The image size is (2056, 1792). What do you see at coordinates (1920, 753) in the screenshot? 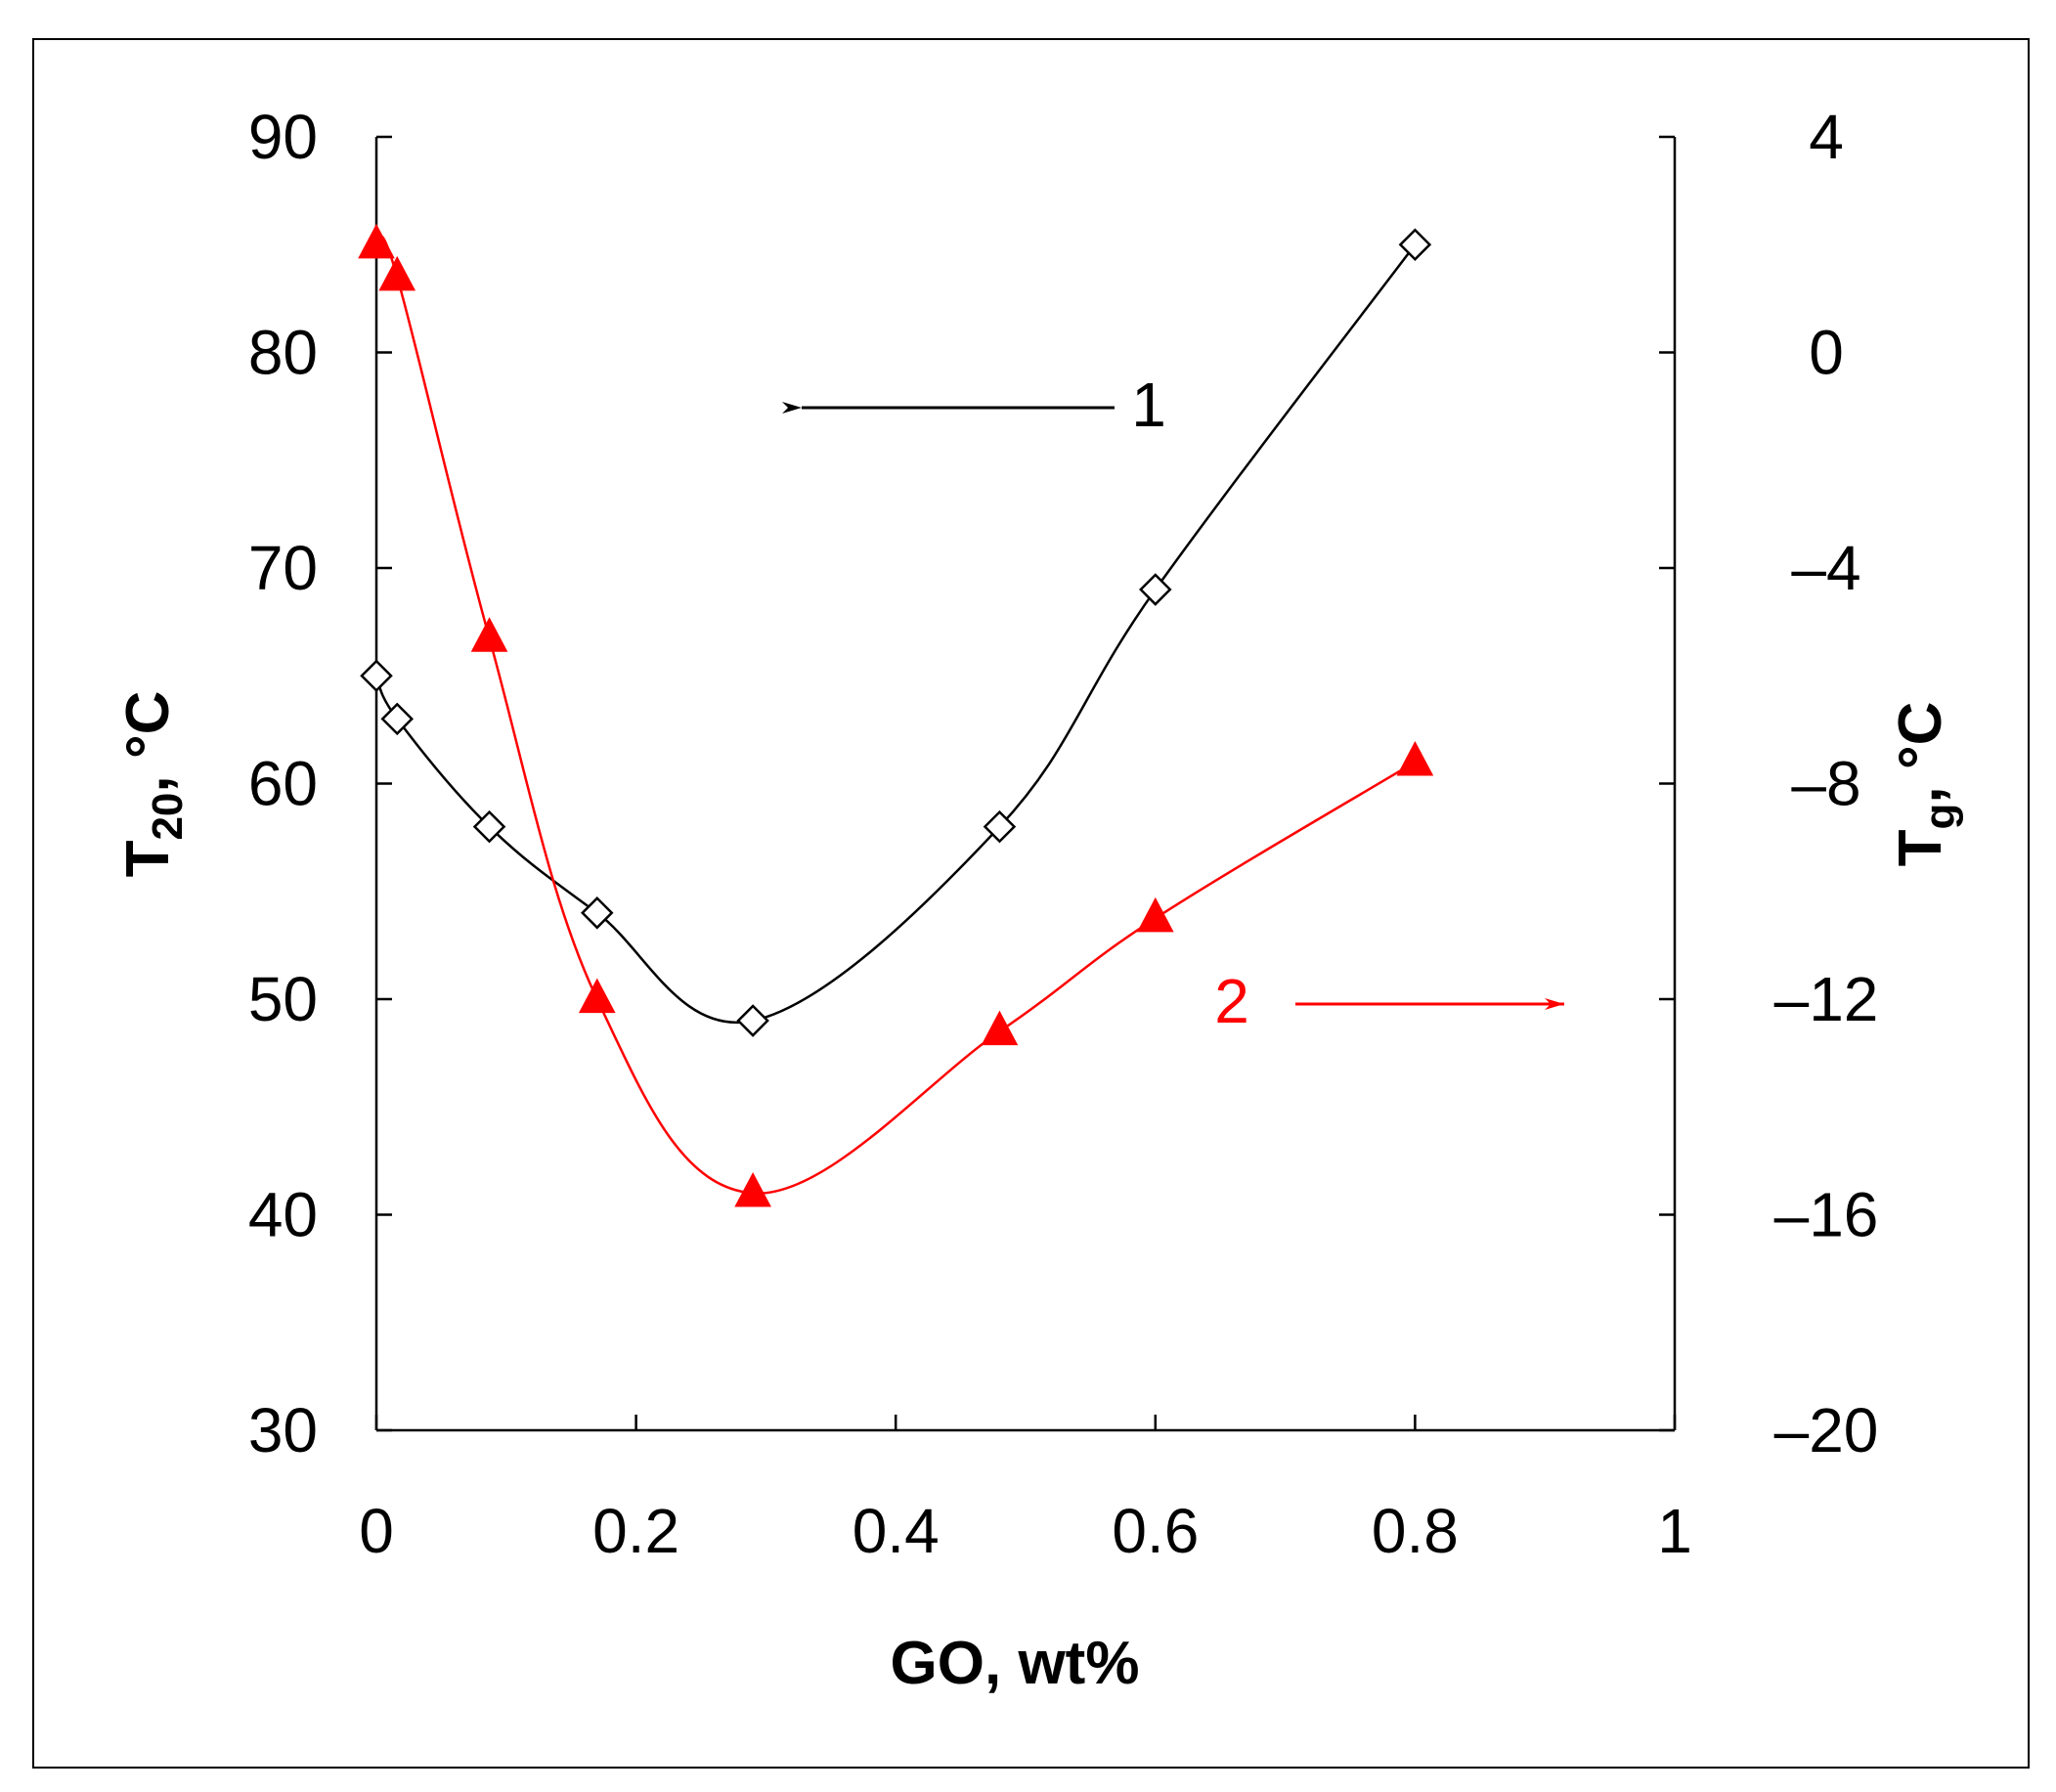
I see `y-right-title-unit: , °C` at bounding box center [1920, 753].